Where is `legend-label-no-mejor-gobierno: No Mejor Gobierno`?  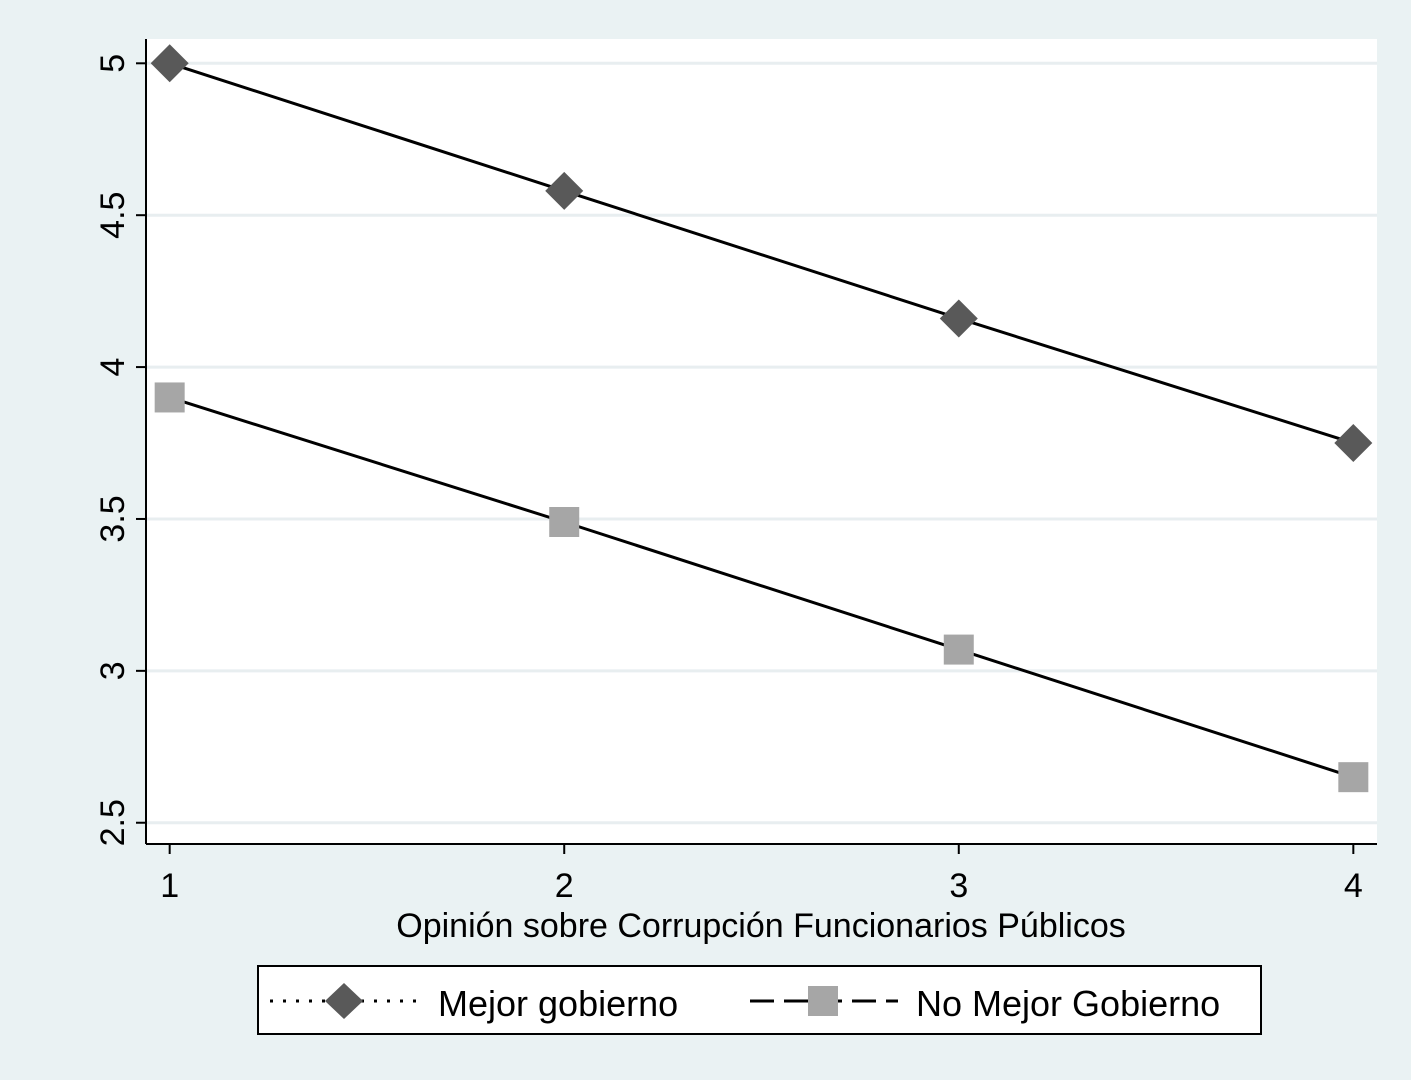
legend-label-no-mejor-gobierno: No Mejor Gobierno is located at coordinates (1068, 1003).